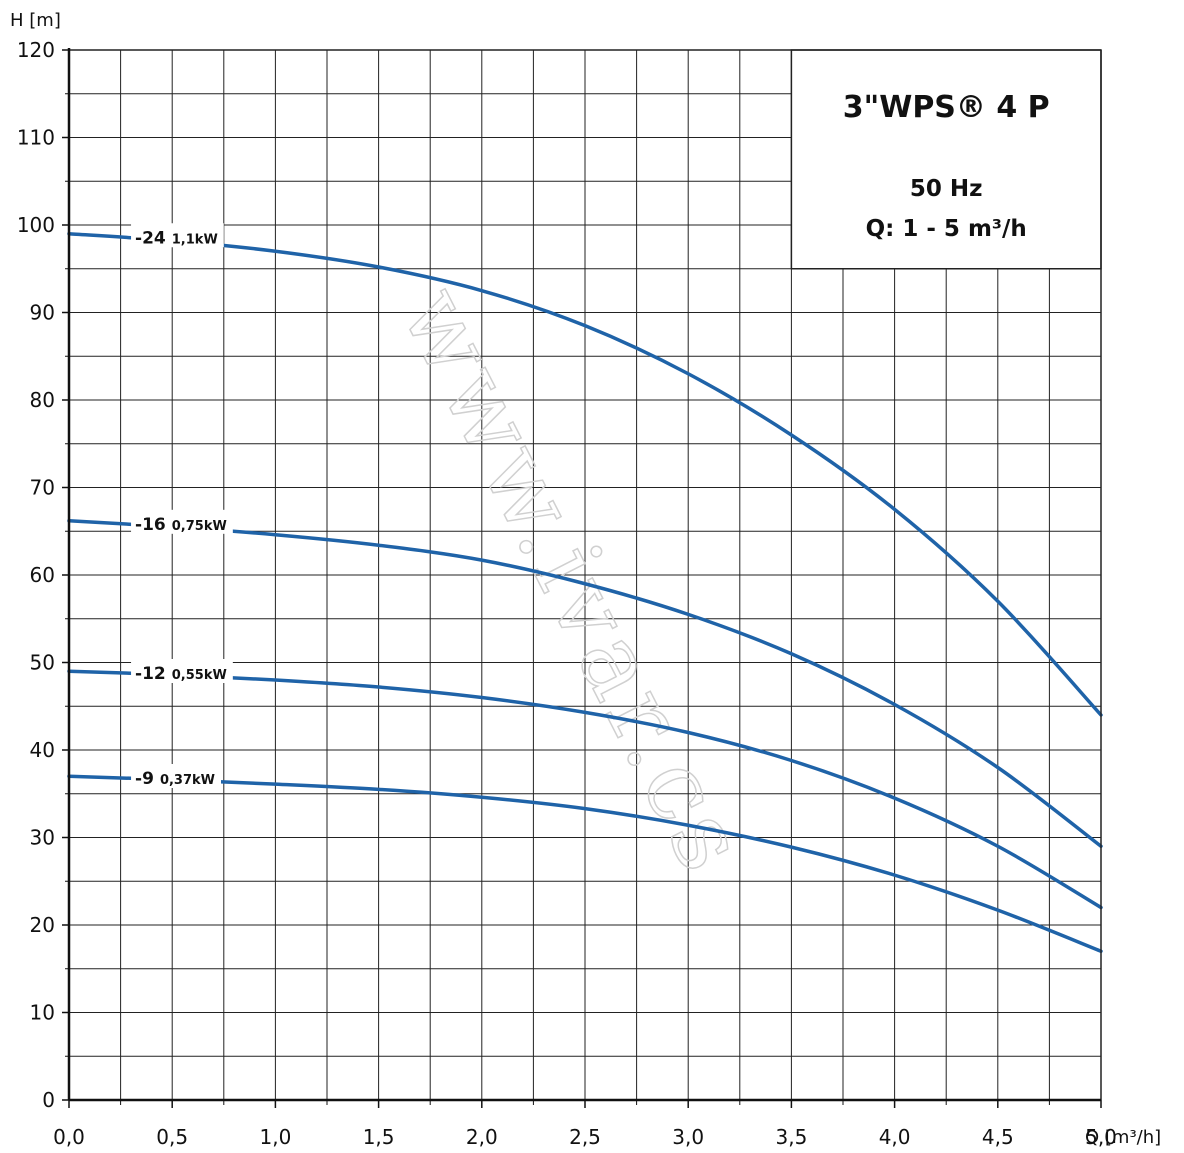  I want to click on series-label: -9 0,37kW, so click(175, 779).